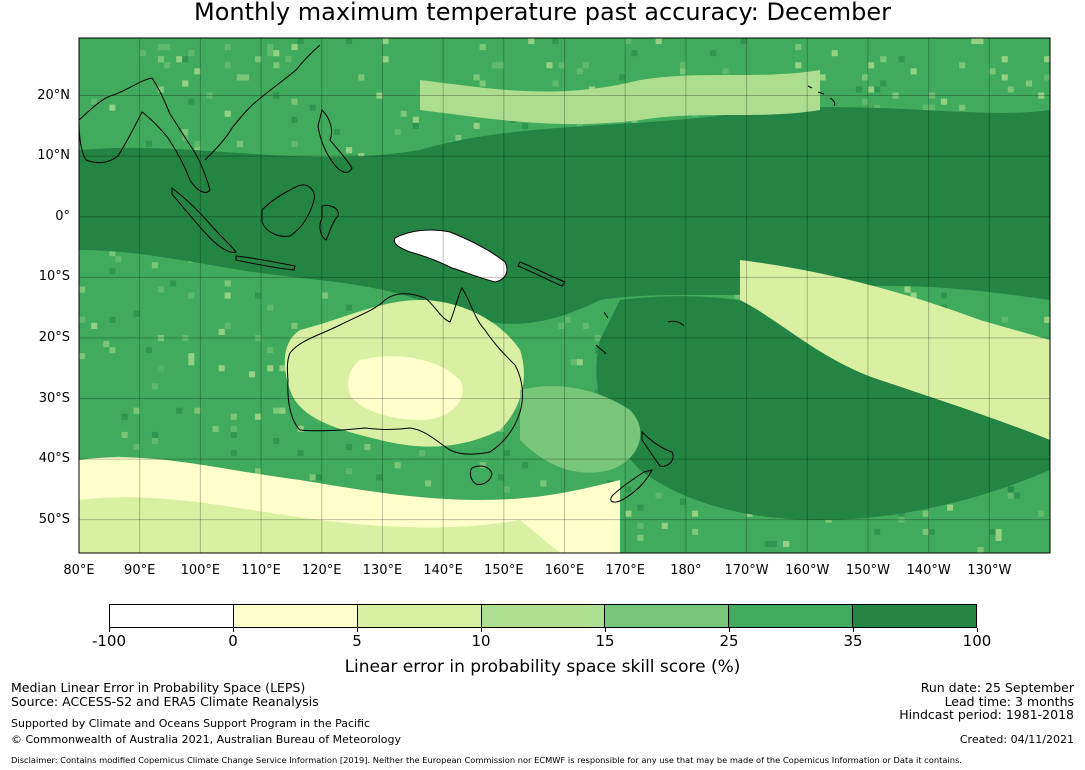  What do you see at coordinates (541, 274) in the screenshot?
I see `solomon-islands` at bounding box center [541, 274].